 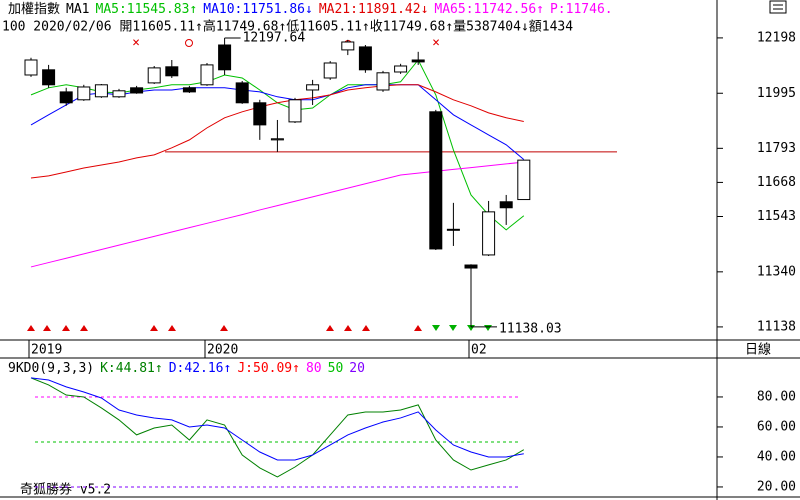 What do you see at coordinates (77, 9) in the screenshot?
I see `subtitle: MA1` at bounding box center [77, 9].